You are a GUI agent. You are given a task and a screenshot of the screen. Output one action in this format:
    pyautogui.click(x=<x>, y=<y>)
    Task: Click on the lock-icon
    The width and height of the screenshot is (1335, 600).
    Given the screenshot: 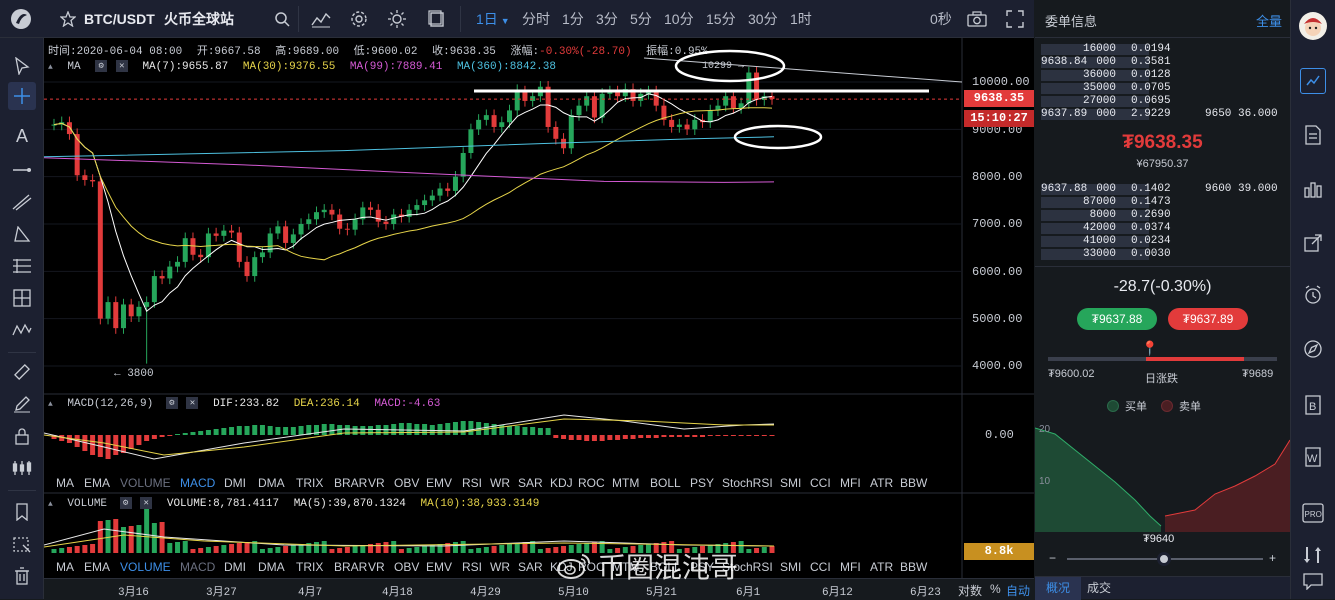 What is the action you would take?
    pyautogui.click(x=22, y=436)
    